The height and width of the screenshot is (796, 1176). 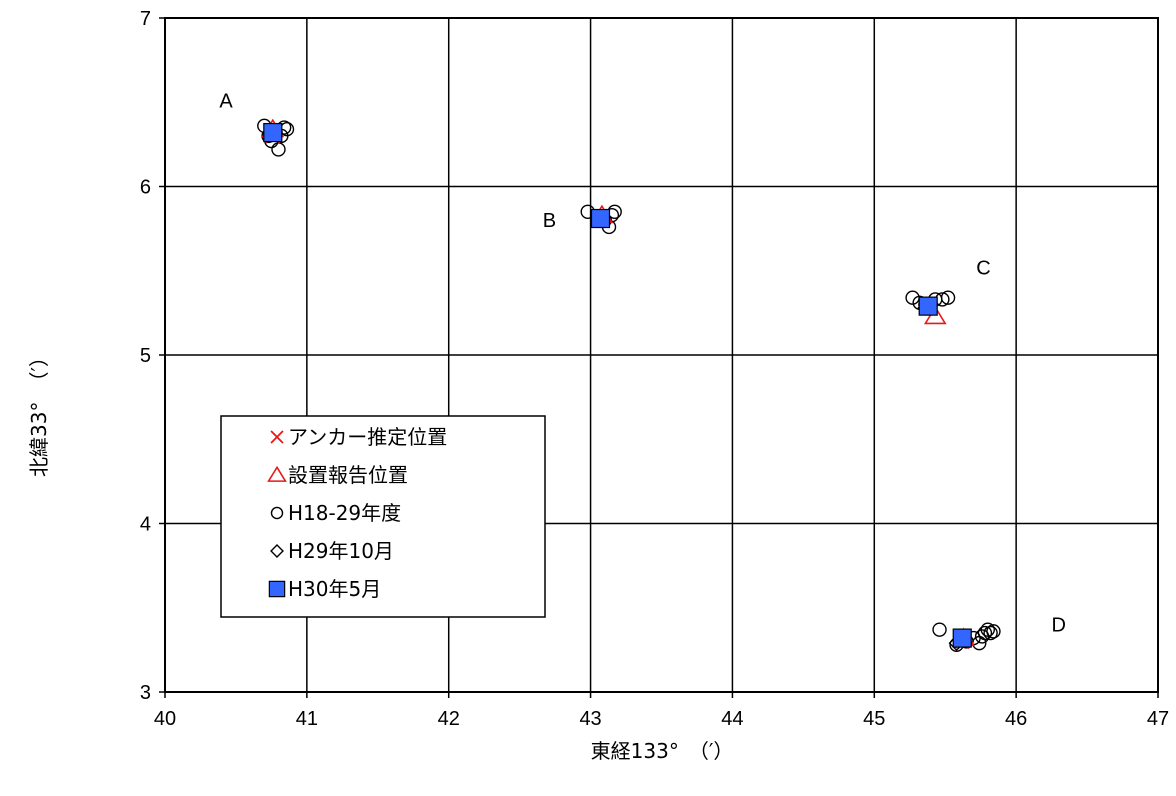 What do you see at coordinates (152, 356) in the screenshot?
I see `y-axis-ticks: 3 4 5 6 7` at bounding box center [152, 356].